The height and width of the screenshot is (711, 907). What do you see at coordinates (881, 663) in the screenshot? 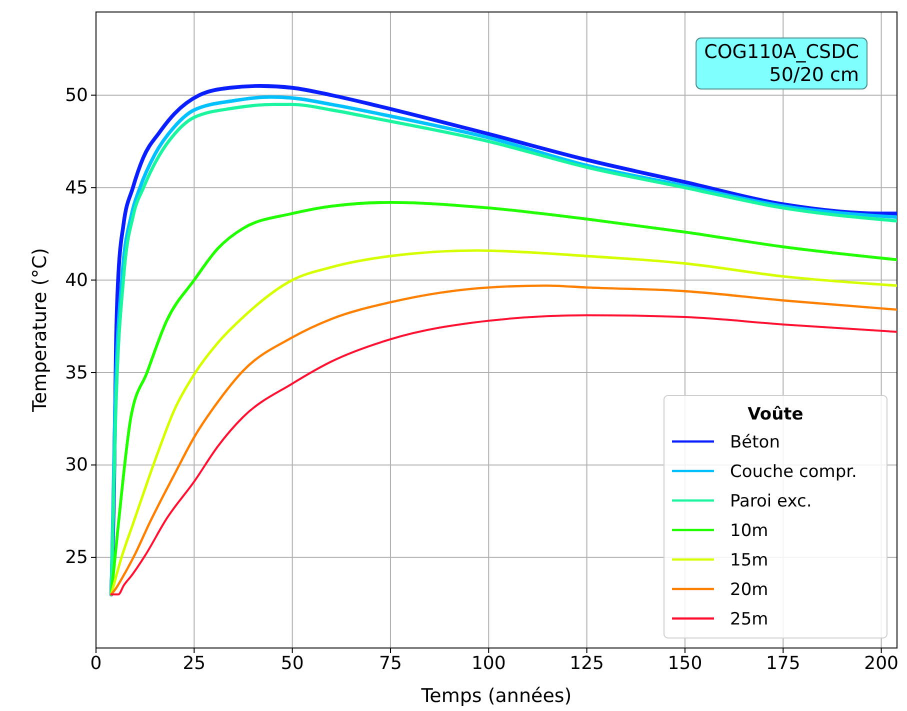
I see `x-tick-label: 200` at bounding box center [881, 663].